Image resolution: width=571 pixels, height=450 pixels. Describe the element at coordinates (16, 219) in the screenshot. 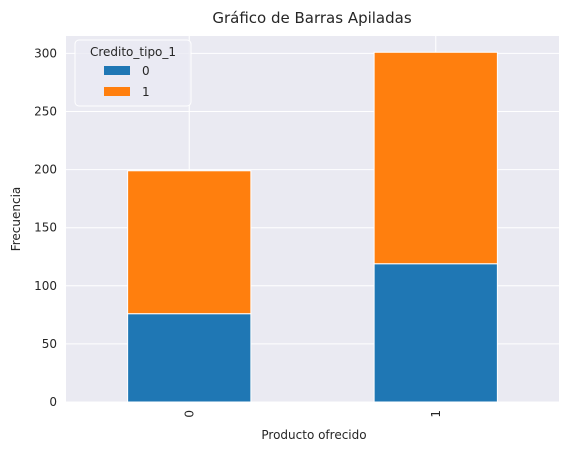

I see `y-axis-label: Frecuencia` at that location.